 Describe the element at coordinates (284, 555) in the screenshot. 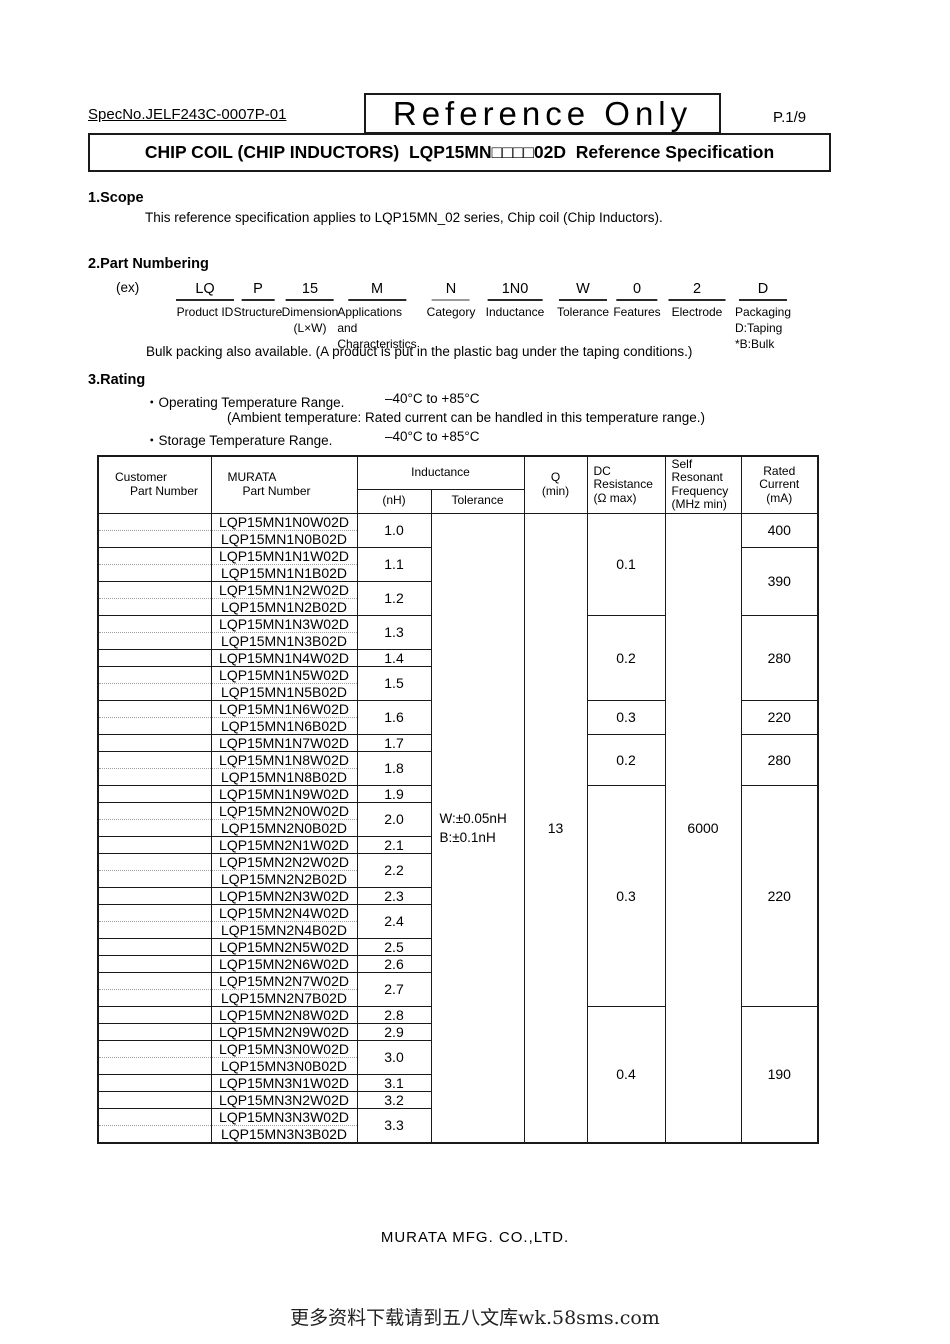

I see `murata-part-cell: LQP15MN1N1W02D` at that location.